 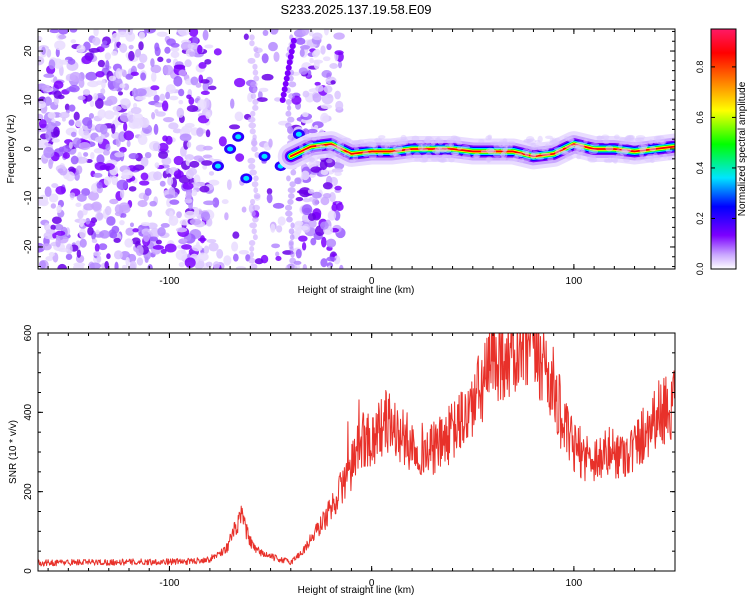 What do you see at coordinates (574, 281) in the screenshot?
I see `x-tick-label: 100` at bounding box center [574, 281].